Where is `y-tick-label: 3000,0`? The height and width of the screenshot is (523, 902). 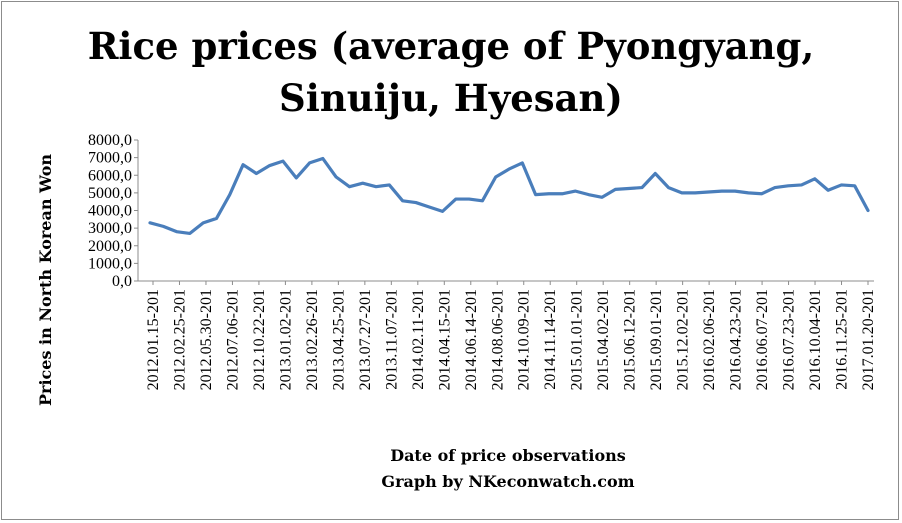 y-tick-label: 3000,0 is located at coordinates (110, 228).